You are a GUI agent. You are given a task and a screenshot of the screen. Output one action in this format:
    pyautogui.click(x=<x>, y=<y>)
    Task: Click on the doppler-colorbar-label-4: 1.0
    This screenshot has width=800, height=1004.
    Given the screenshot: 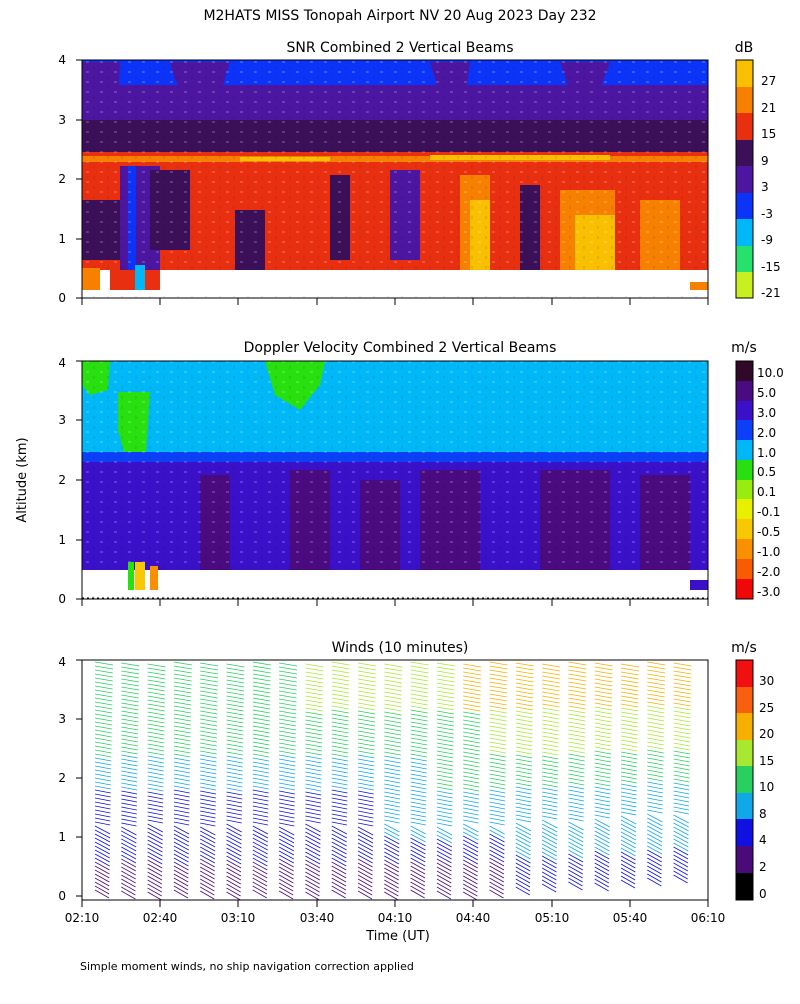 What is the action you would take?
    pyautogui.click(x=766, y=453)
    